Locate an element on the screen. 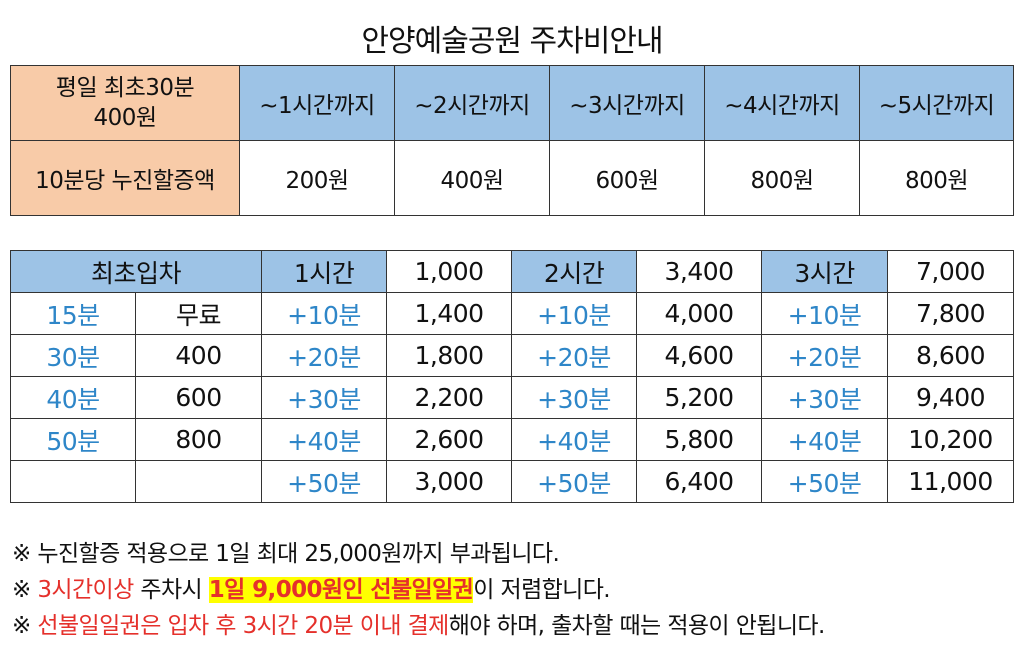 The width and height of the screenshot is (1024, 666). block-header: 2시간 is located at coordinates (574, 271).